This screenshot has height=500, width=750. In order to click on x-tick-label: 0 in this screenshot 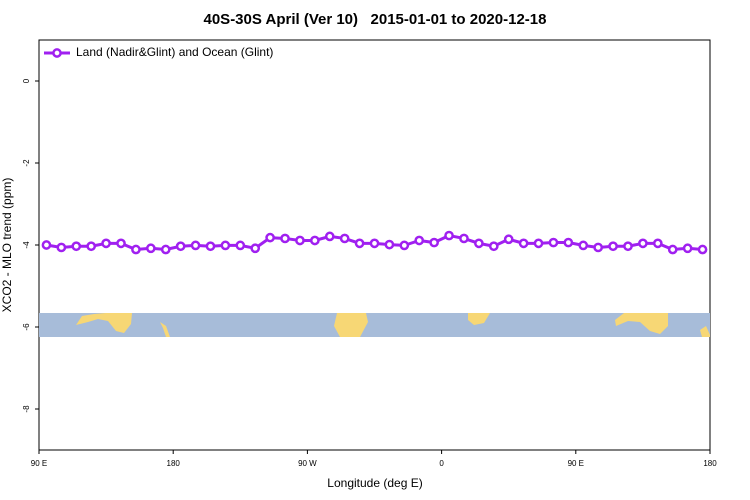, I will do `click(441, 463)`.